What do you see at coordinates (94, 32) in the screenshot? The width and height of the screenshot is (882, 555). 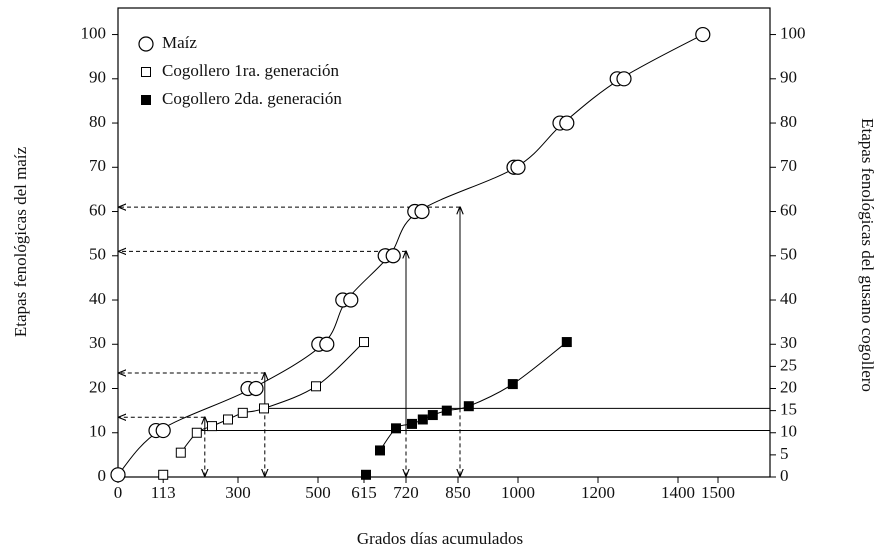 I see `y-tick-label: 100` at bounding box center [94, 32].